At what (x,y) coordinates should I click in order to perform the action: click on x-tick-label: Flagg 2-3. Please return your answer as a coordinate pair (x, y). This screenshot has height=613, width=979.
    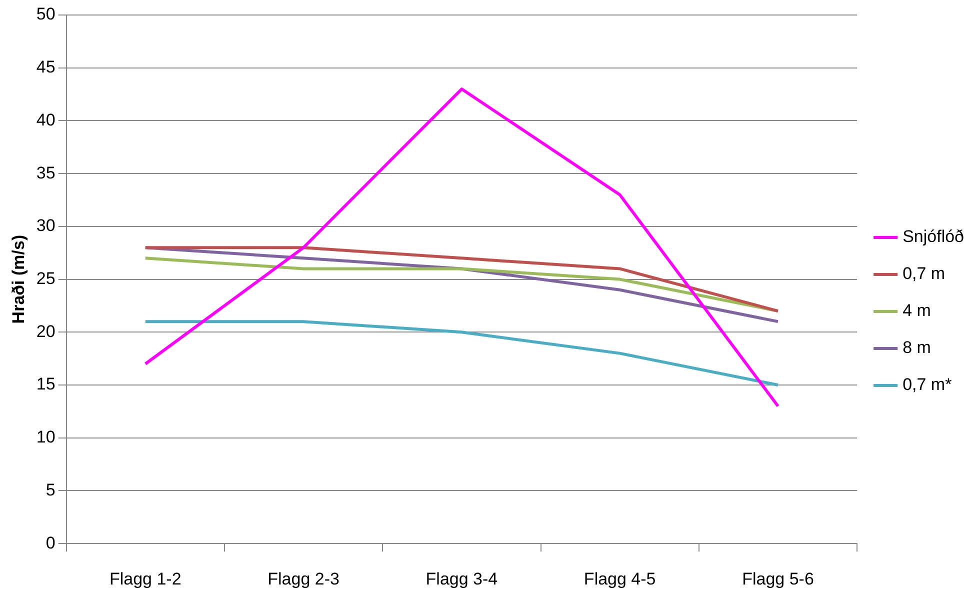
    Looking at the image, I should click on (304, 578).